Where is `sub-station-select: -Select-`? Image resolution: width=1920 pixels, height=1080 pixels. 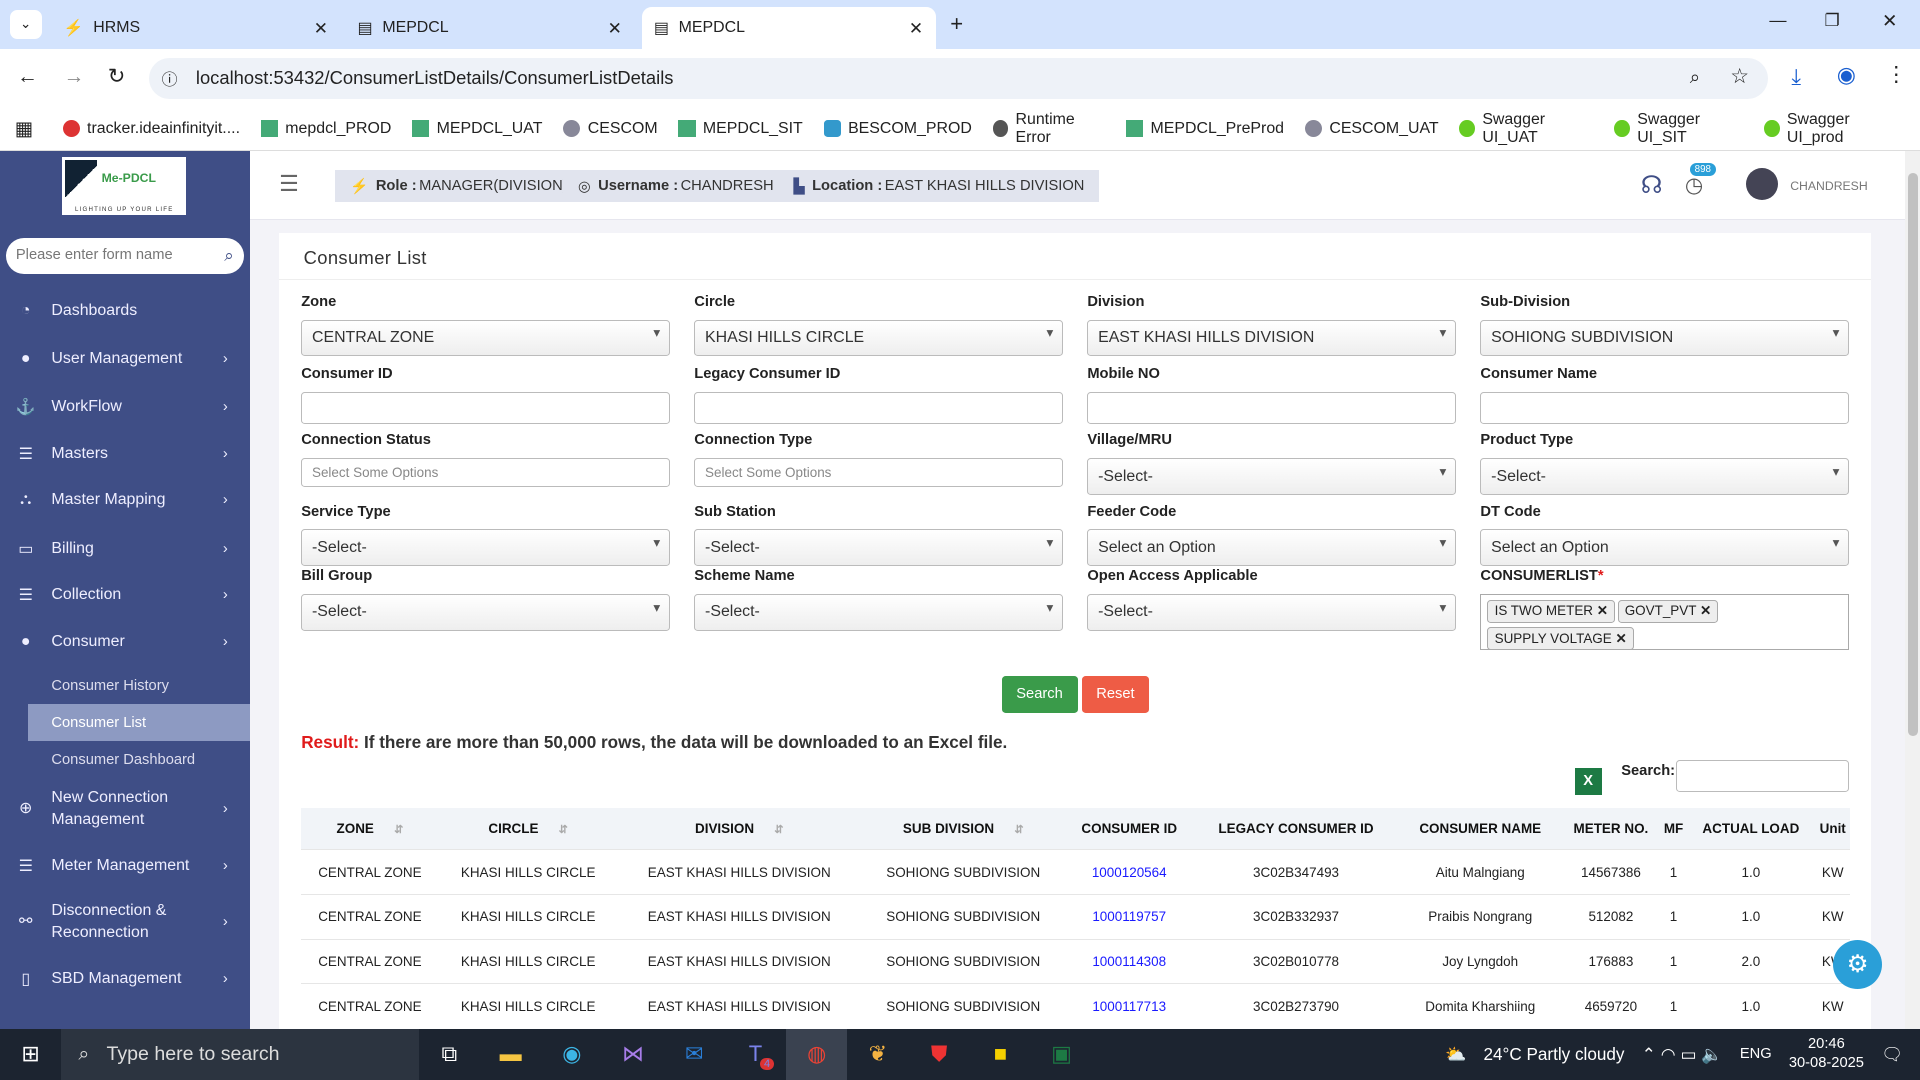 sub-station-select: -Select- is located at coordinates (878, 547).